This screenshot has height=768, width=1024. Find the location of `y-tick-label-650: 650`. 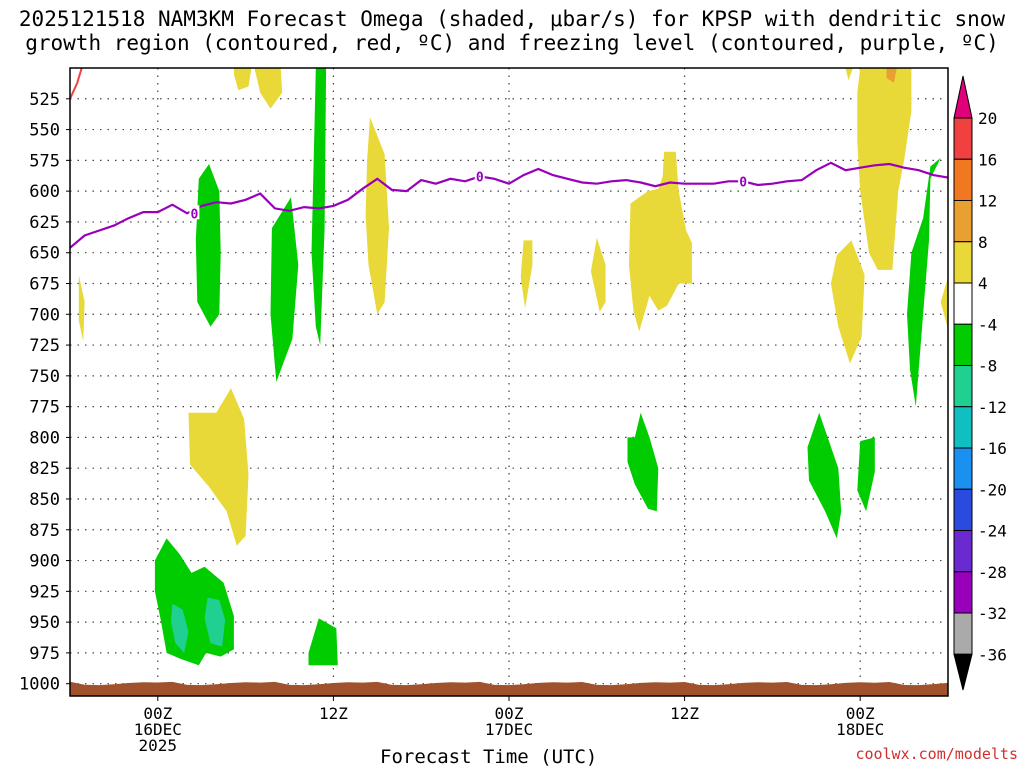

y-tick-label-650: 650 is located at coordinates (44, 254).